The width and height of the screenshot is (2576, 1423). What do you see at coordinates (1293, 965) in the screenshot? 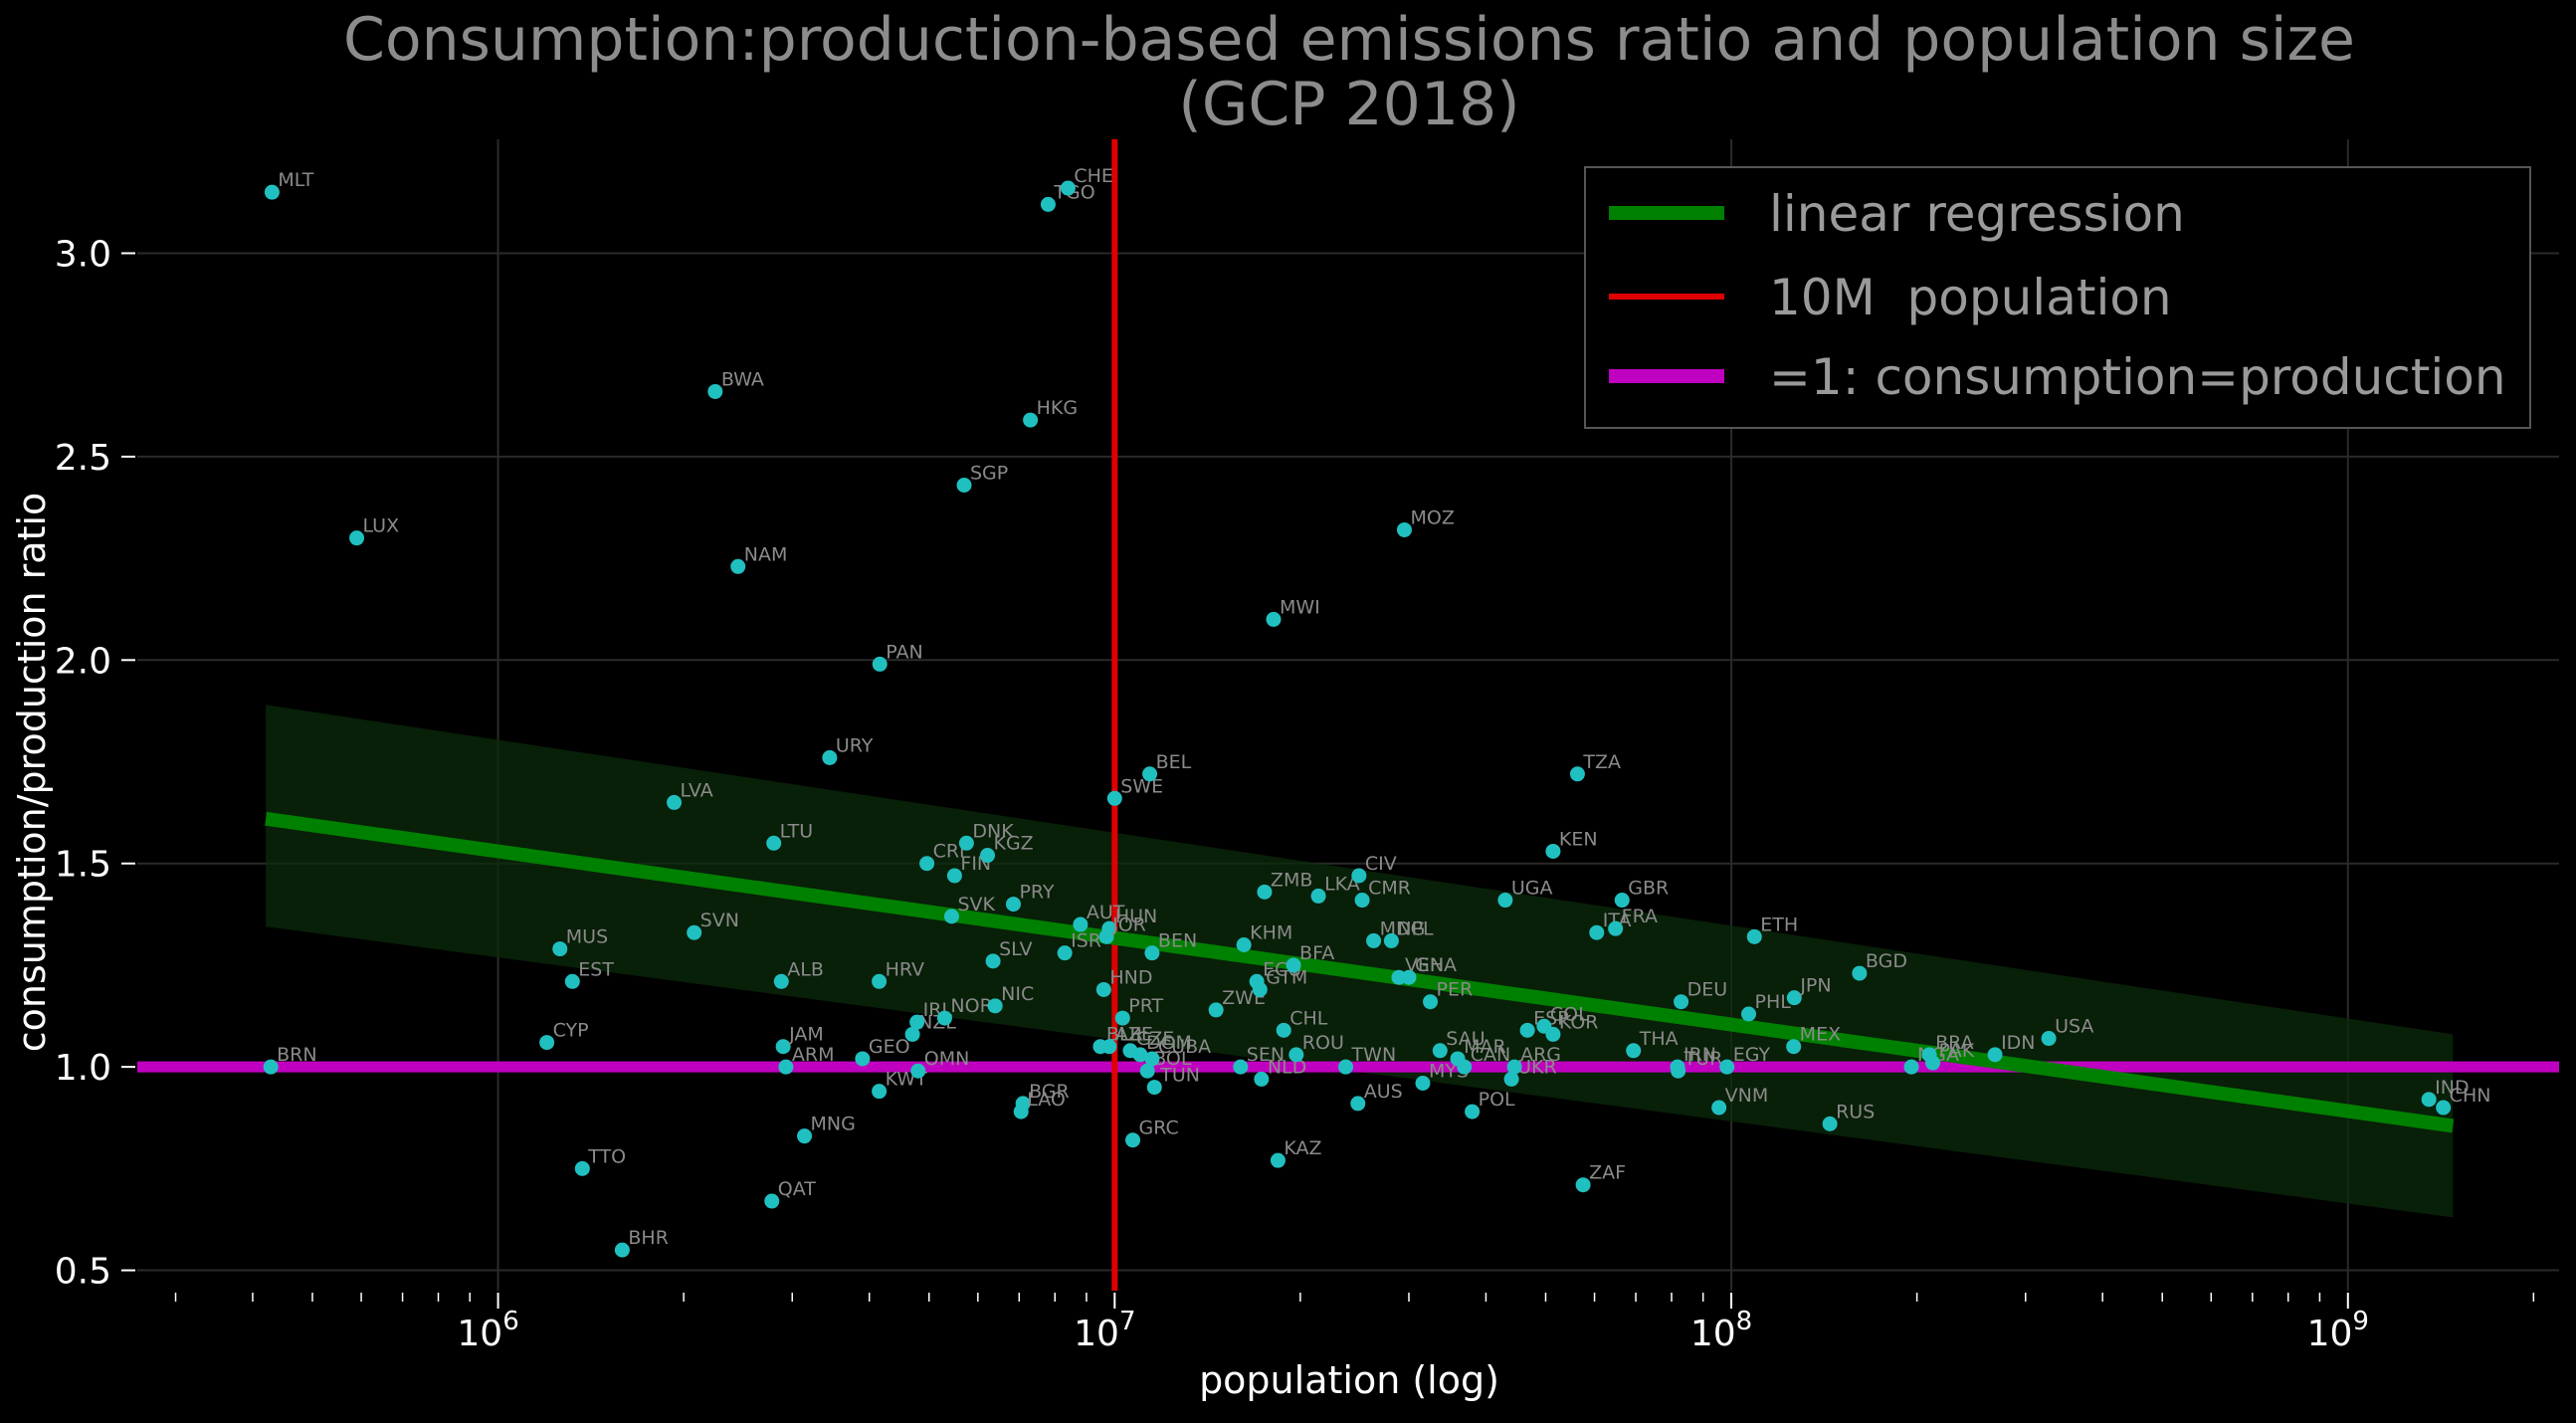
I see `point-bfa` at bounding box center [1293, 965].